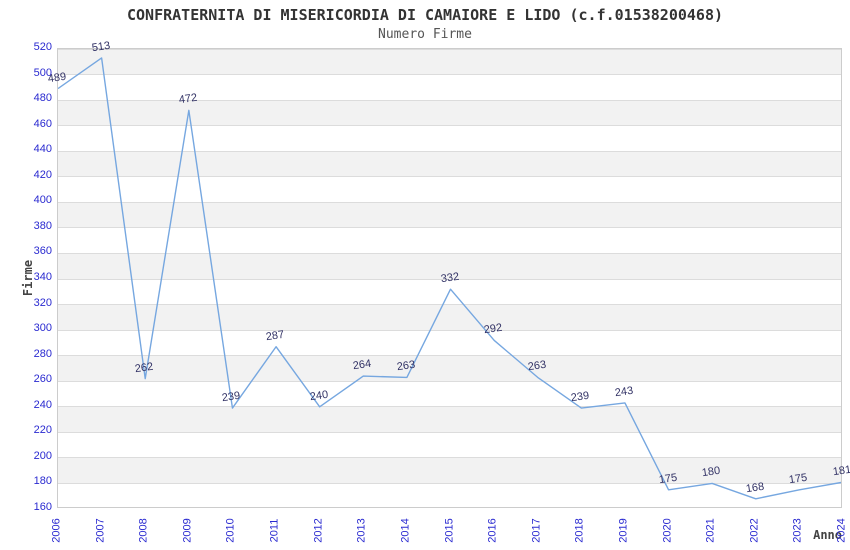  Describe the element at coordinates (274, 530) in the screenshot. I see `x-tick-label: 2011` at that location.